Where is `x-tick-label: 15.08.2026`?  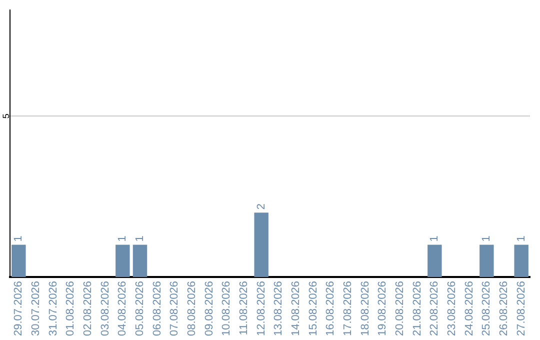 x-tick-label: 15.08.2026 is located at coordinates (313, 308).